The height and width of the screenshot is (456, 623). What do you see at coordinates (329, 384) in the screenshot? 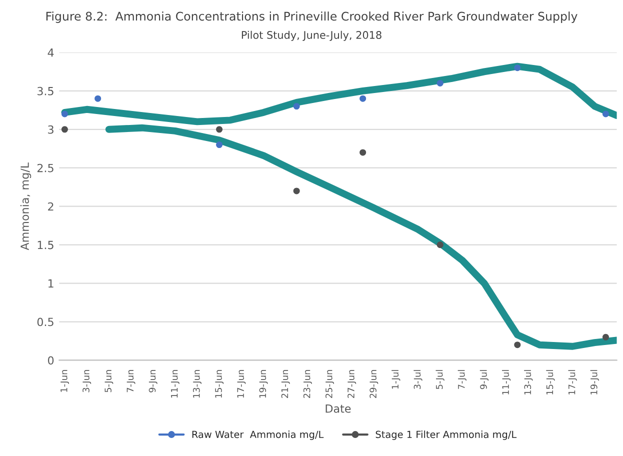
I see `x-tick-label: 25-Jun` at bounding box center [329, 384].